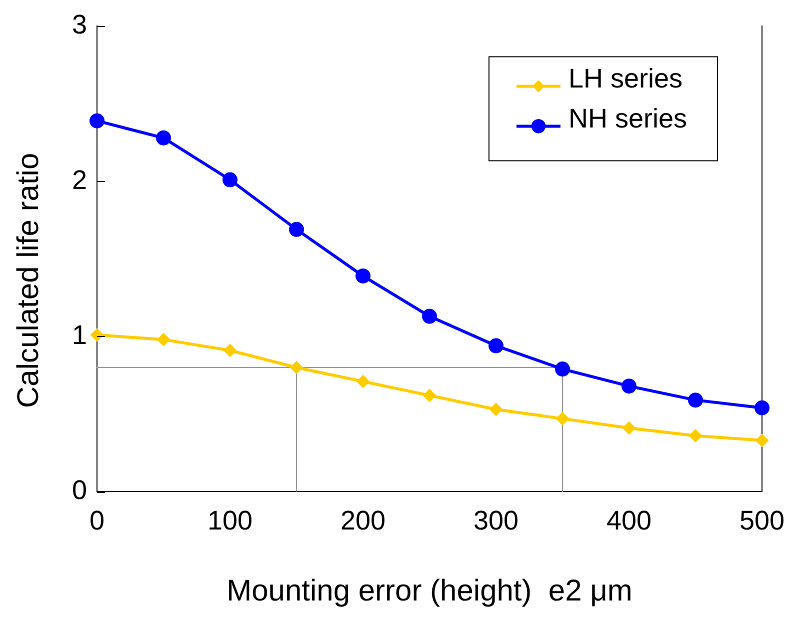 The image size is (800, 624). Describe the element at coordinates (628, 119) in the screenshot. I see `legend-label: NH series` at that location.